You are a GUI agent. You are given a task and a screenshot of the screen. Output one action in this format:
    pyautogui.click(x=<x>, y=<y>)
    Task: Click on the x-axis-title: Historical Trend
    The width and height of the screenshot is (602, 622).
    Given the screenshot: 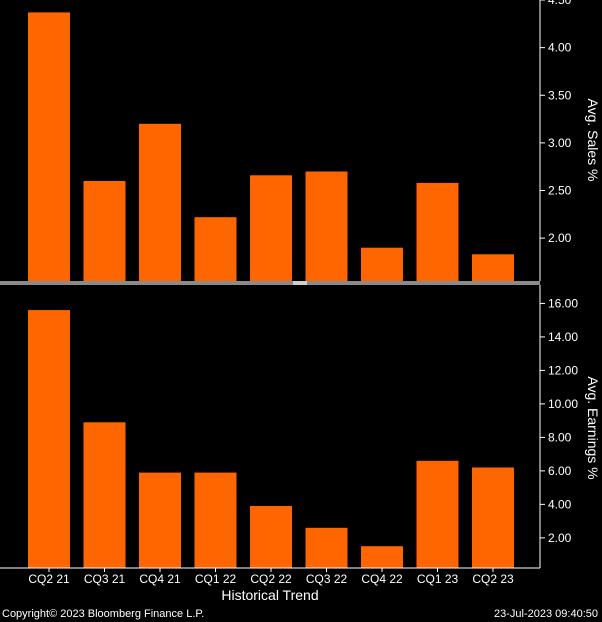 What is the action you would take?
    pyautogui.click(x=269, y=595)
    